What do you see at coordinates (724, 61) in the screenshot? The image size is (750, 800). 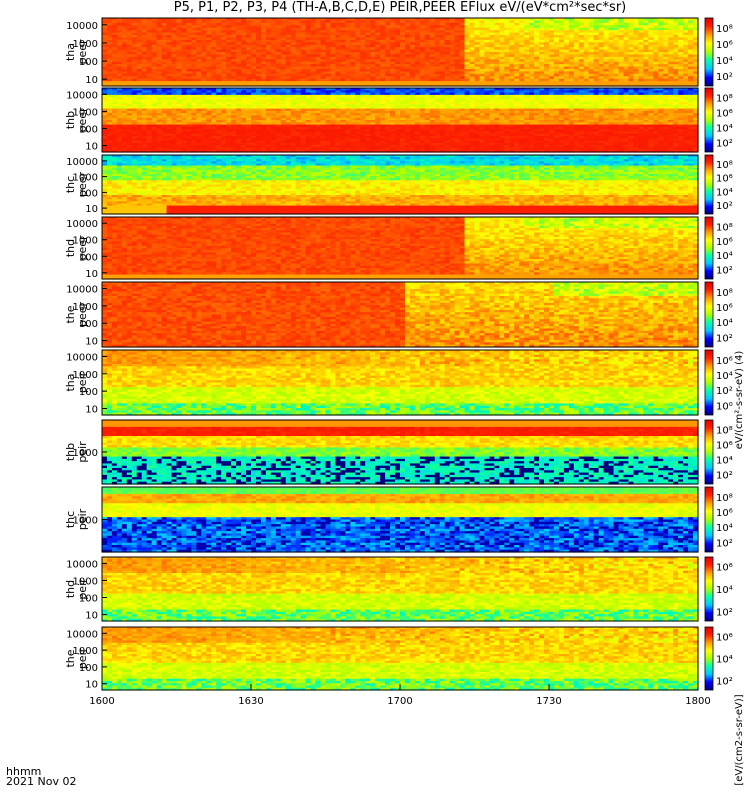 I see `colorbar-tick-label: 10⁴` at bounding box center [724, 61].